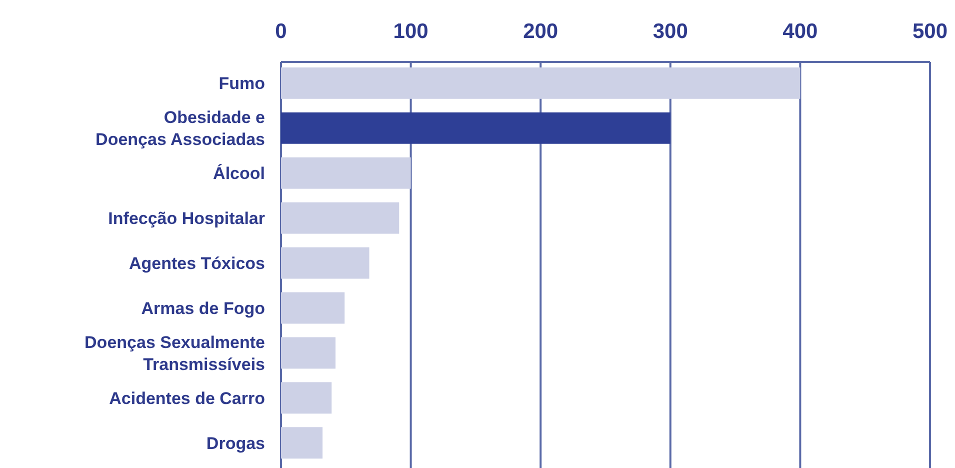 The width and height of the screenshot is (955, 468). I want to click on y-tick-label: Acidentes de Carro, so click(187, 398).